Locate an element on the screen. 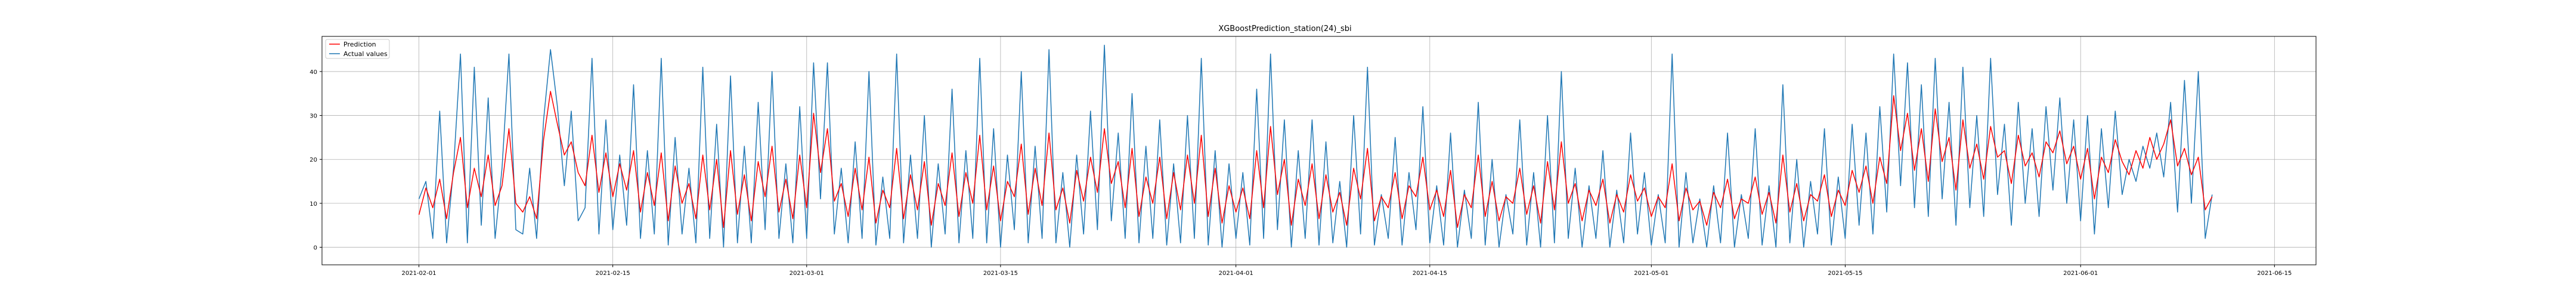 The image size is (2576, 303). x-tick-label: 2021-05-15 is located at coordinates (1845, 273).